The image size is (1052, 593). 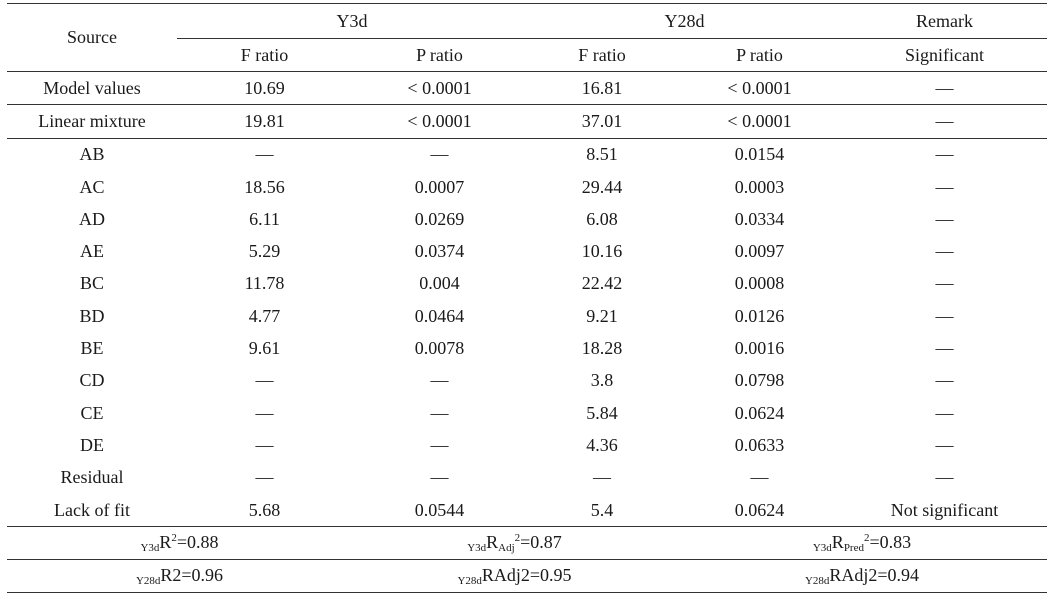 What do you see at coordinates (602, 412) in the screenshot?
I see `cell-f28: 5.84` at bounding box center [602, 412].